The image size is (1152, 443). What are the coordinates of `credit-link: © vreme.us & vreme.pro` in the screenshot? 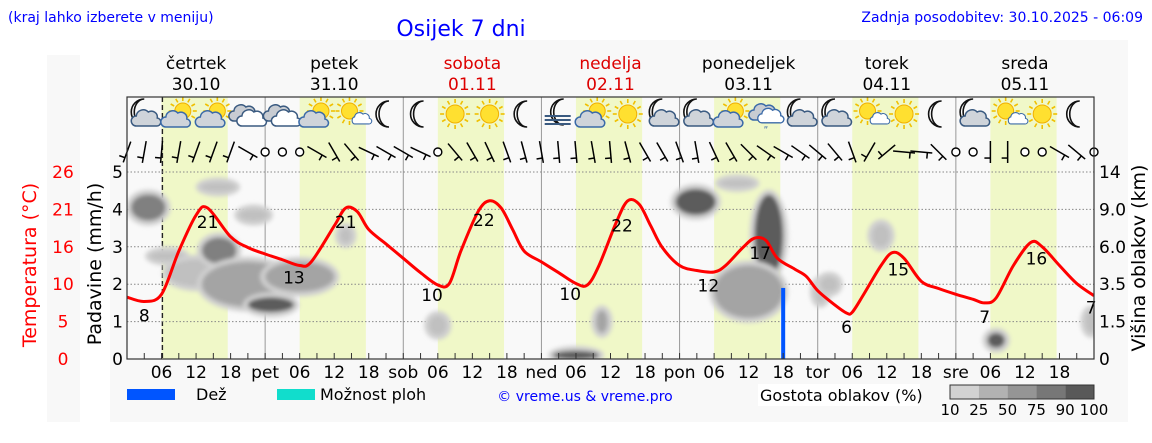 It's located at (584, 397).